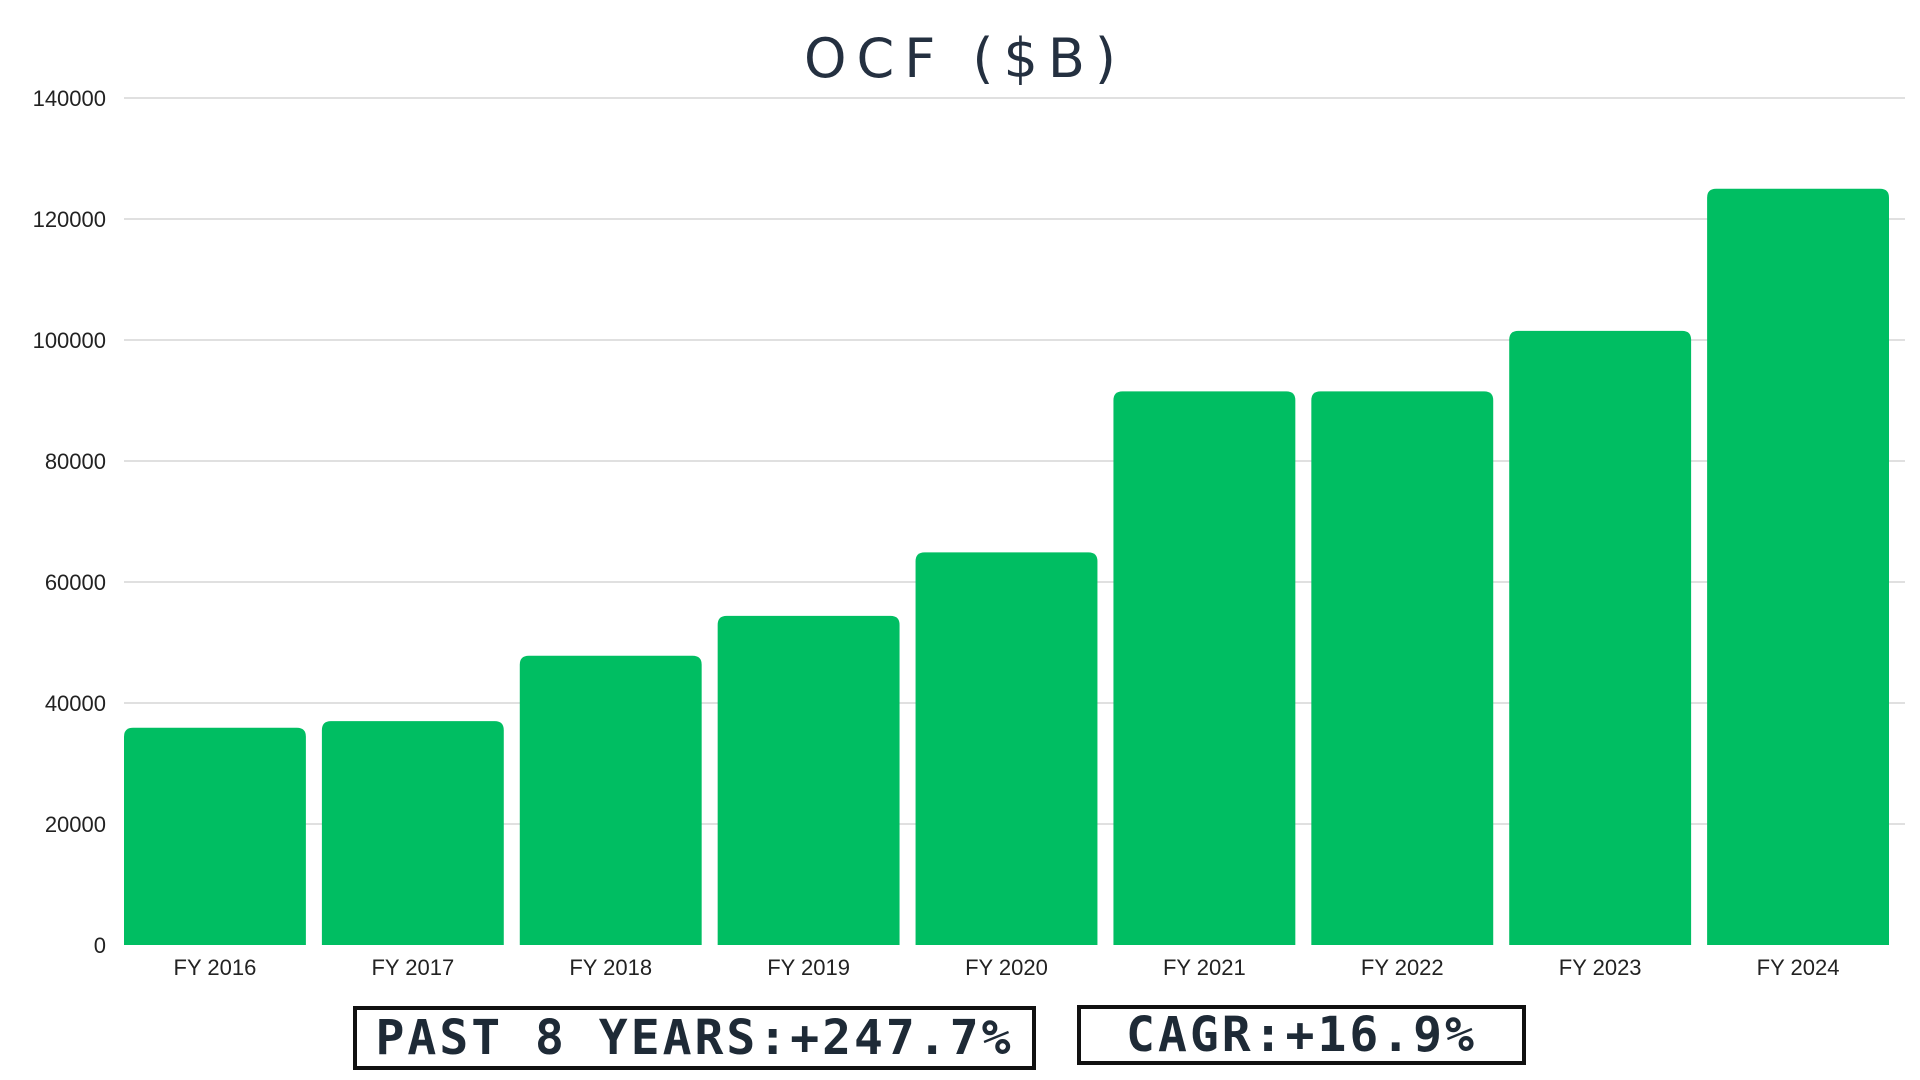 The height and width of the screenshot is (1080, 1920). I want to click on y-tick-label: 20000, so click(75, 824).